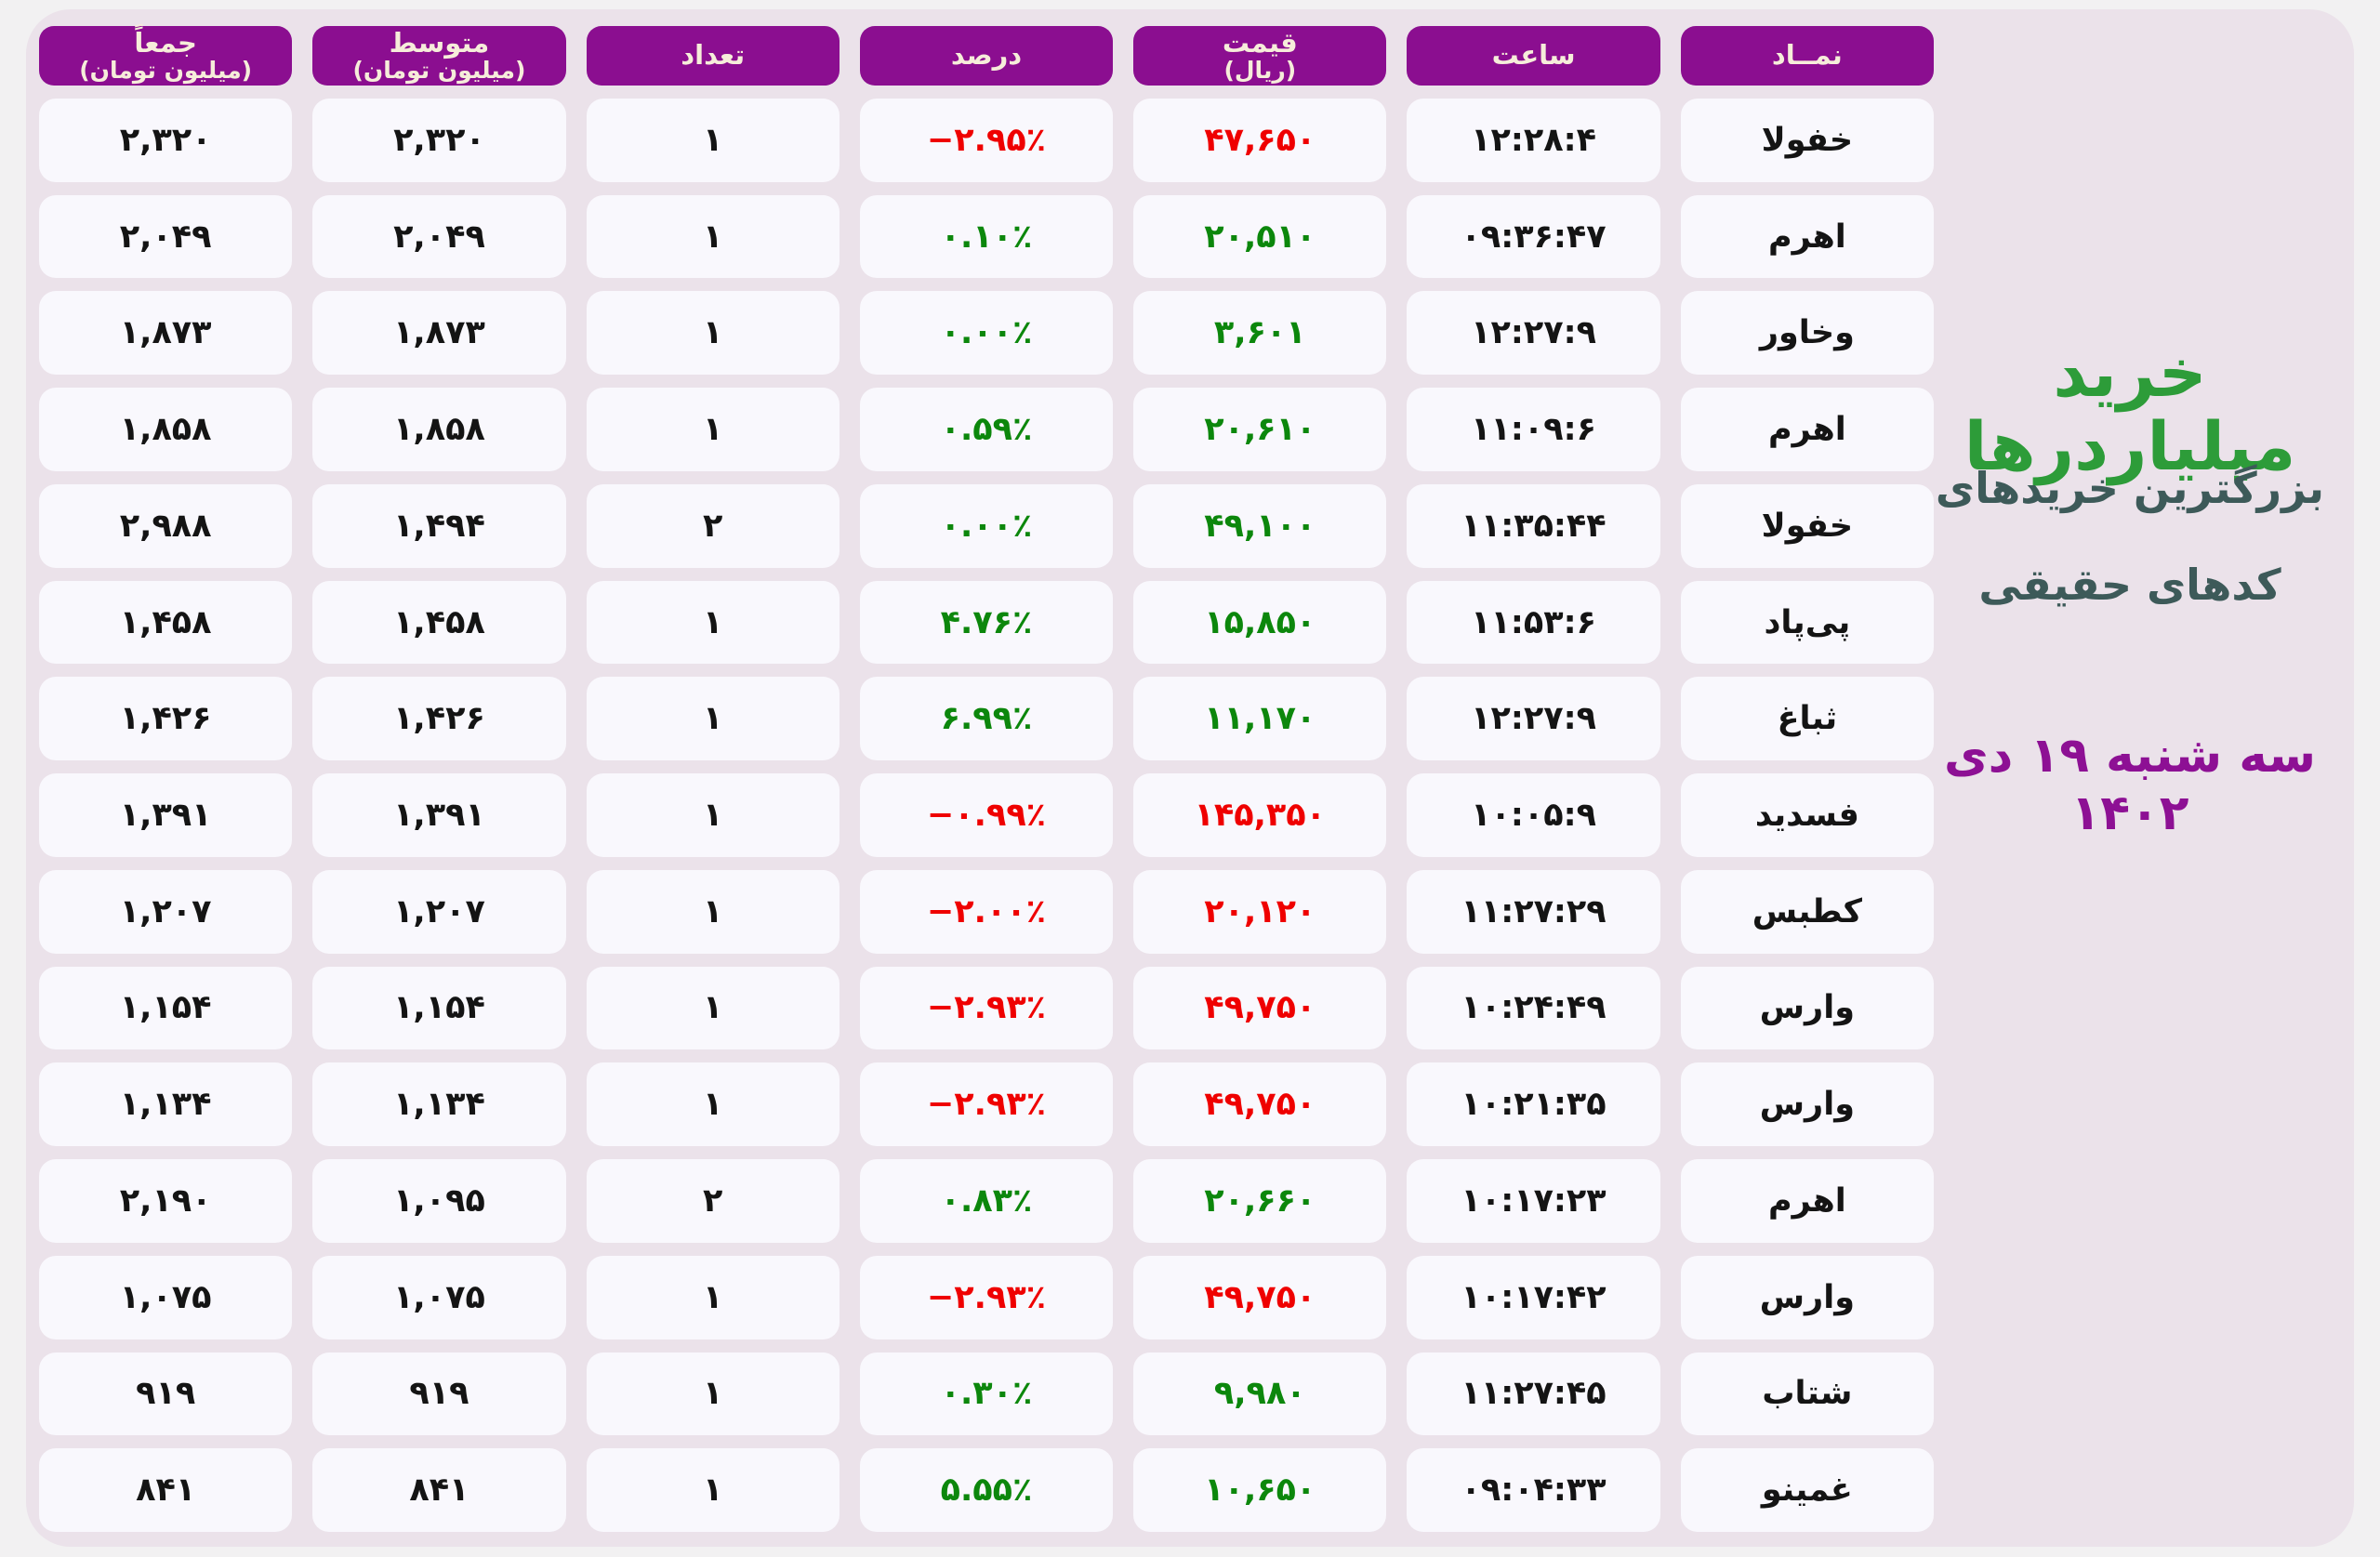 Image resolution: width=2380 pixels, height=1557 pixels. Describe the element at coordinates (439, 237) in the screenshot. I see `cell-average-row2: ۲,۰۴۹` at that location.